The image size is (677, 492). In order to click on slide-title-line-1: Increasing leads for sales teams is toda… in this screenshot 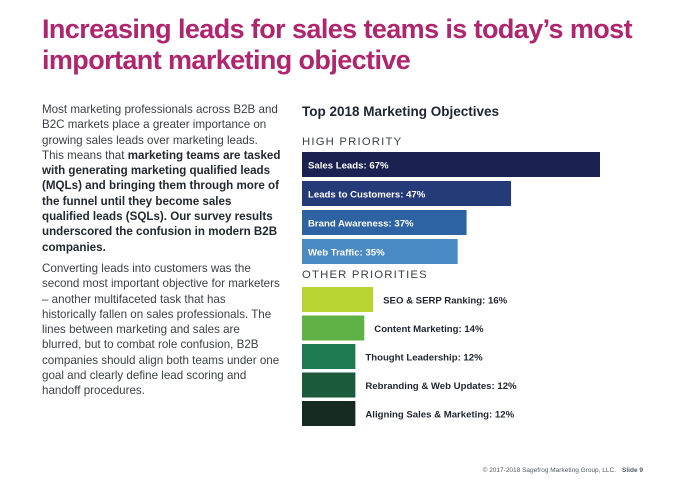, I will do `click(337, 29)`.